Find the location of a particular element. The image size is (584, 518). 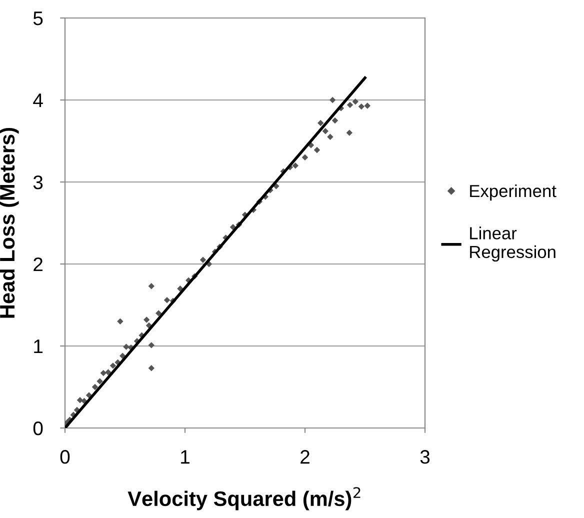

y-tick-label: 1 is located at coordinates (38, 347).